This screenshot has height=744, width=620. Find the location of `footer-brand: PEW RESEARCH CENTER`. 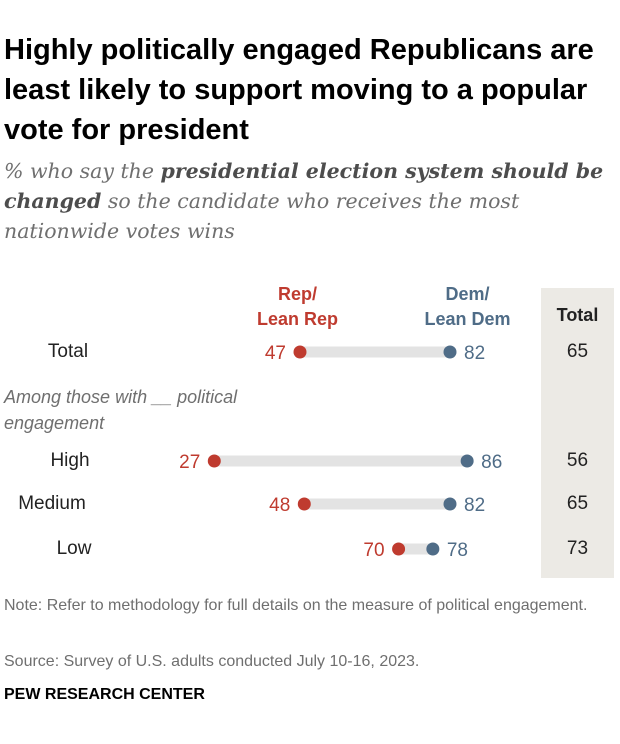

footer-brand: PEW RESEARCH CENTER is located at coordinates (104, 694).